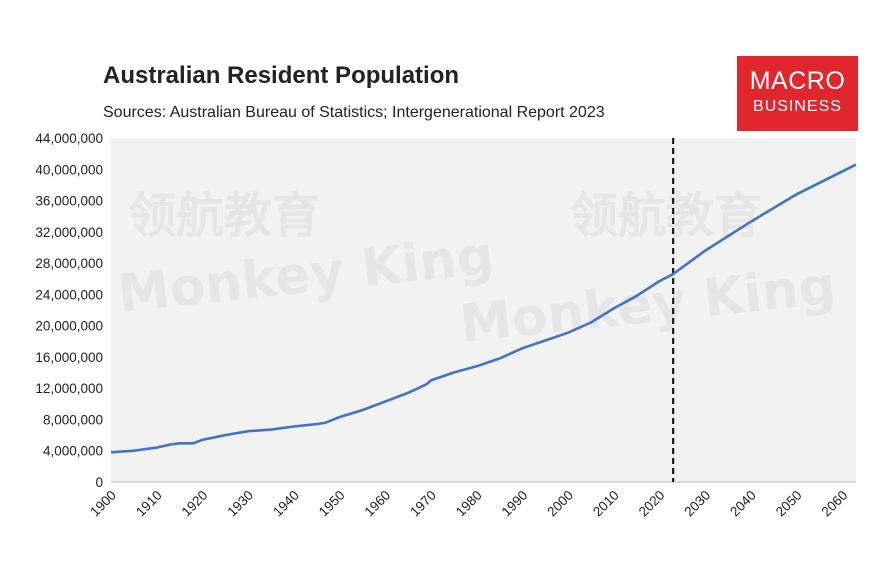 The width and height of the screenshot is (890, 580). I want to click on x-tick-label: 2050, so click(789, 504).